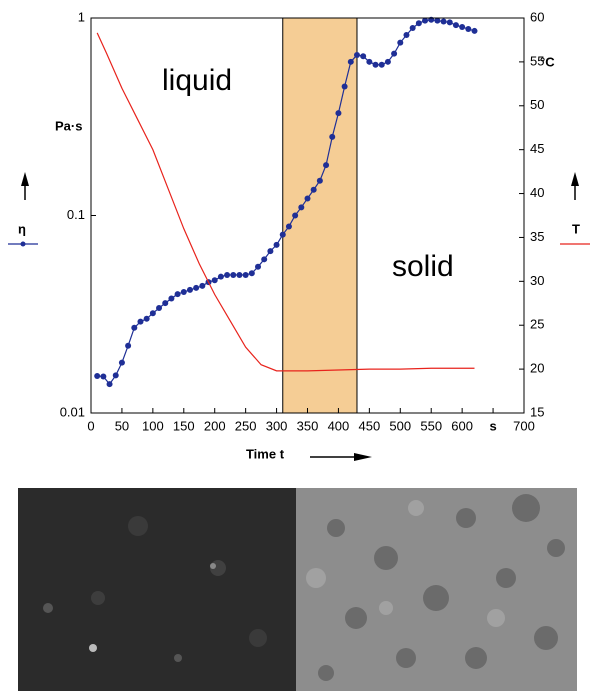 The width and height of the screenshot is (595, 696). I want to click on y2-axis-label: °C, so click(547, 61).